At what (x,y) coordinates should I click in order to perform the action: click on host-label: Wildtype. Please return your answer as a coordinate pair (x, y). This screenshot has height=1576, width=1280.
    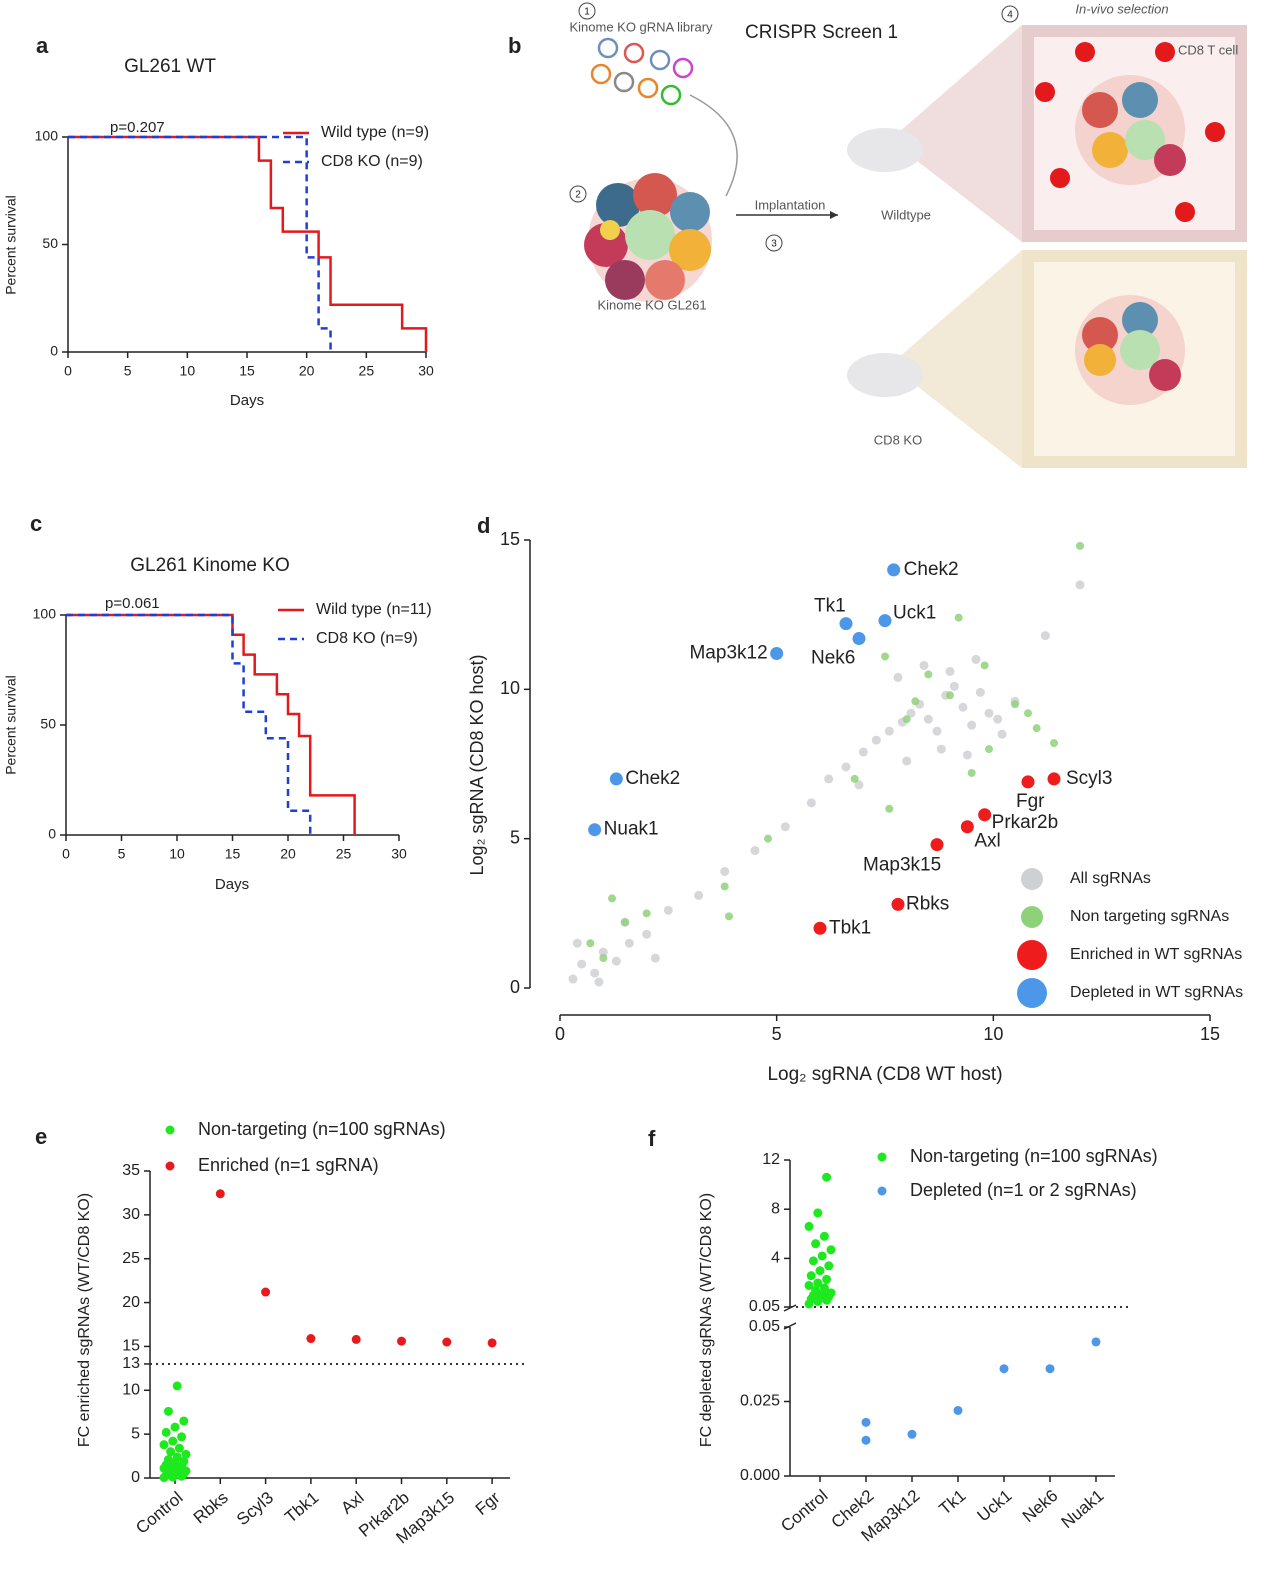
    Looking at the image, I should click on (906, 214).